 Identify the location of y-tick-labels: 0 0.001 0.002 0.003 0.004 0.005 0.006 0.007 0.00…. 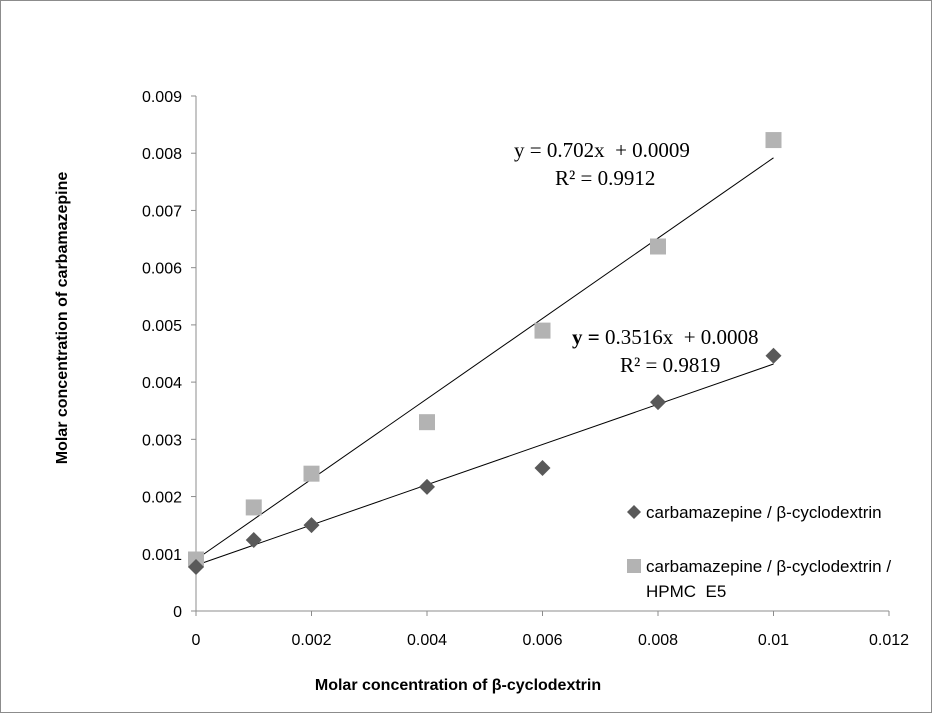
(169, 355).